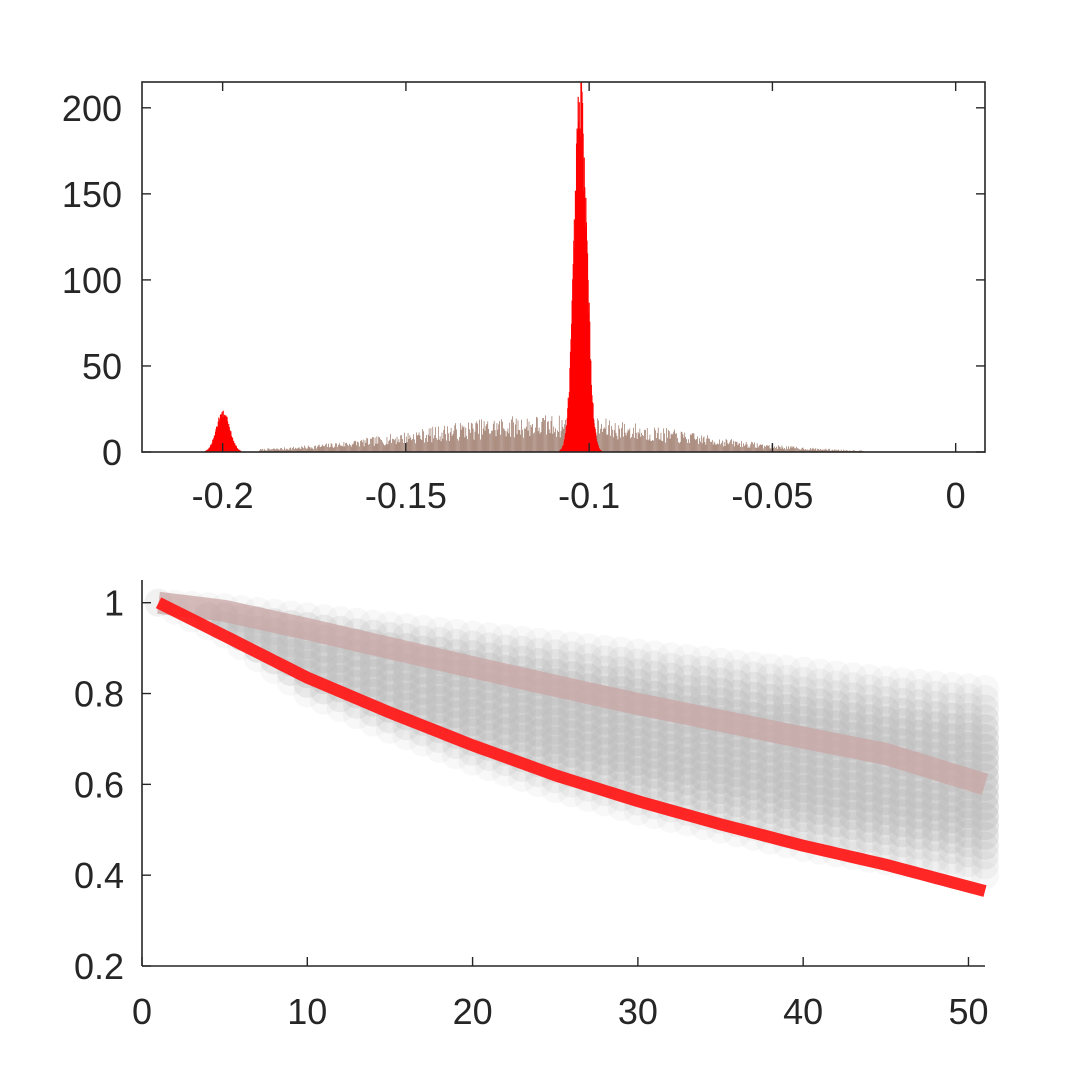  Describe the element at coordinates (772, 495) in the screenshot. I see `x-tick-label: -0.05` at that location.